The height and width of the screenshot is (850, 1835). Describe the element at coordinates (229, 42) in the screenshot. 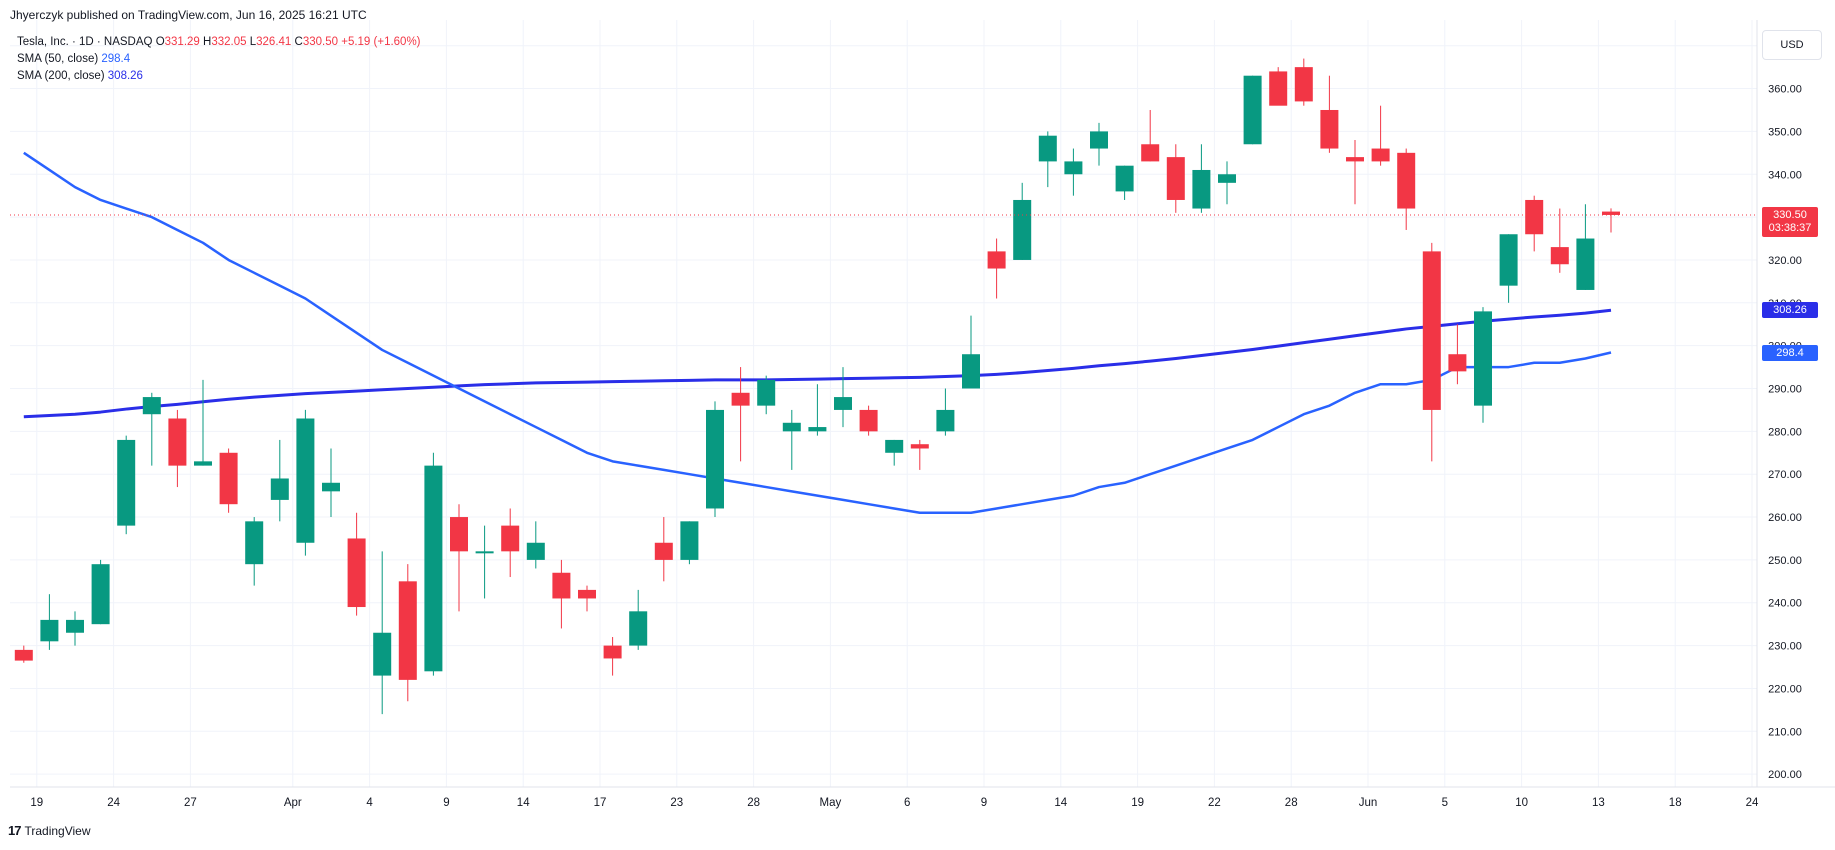

I see `legend-high-value: 332.05` at that location.